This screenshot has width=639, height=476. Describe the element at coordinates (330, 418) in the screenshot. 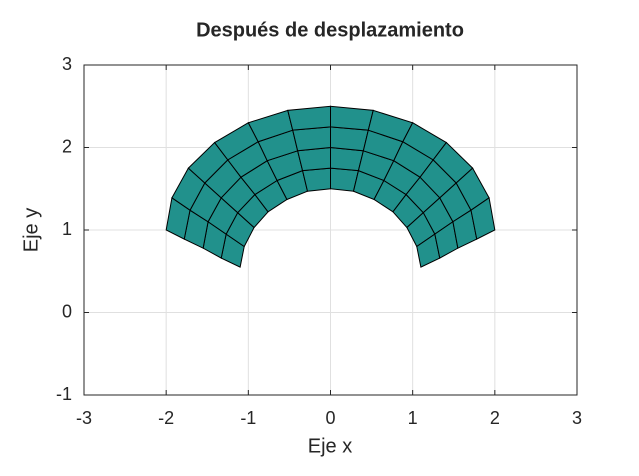

I see `x-tick-label: 0` at that location.